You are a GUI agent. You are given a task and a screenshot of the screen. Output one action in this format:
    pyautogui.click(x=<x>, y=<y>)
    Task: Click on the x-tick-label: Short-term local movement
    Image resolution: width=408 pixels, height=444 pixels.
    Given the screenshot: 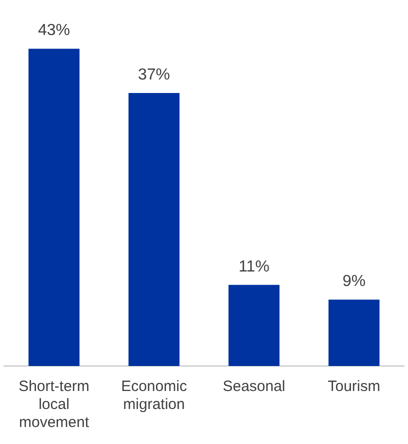 What is the action you would take?
    pyautogui.click(x=54, y=405)
    